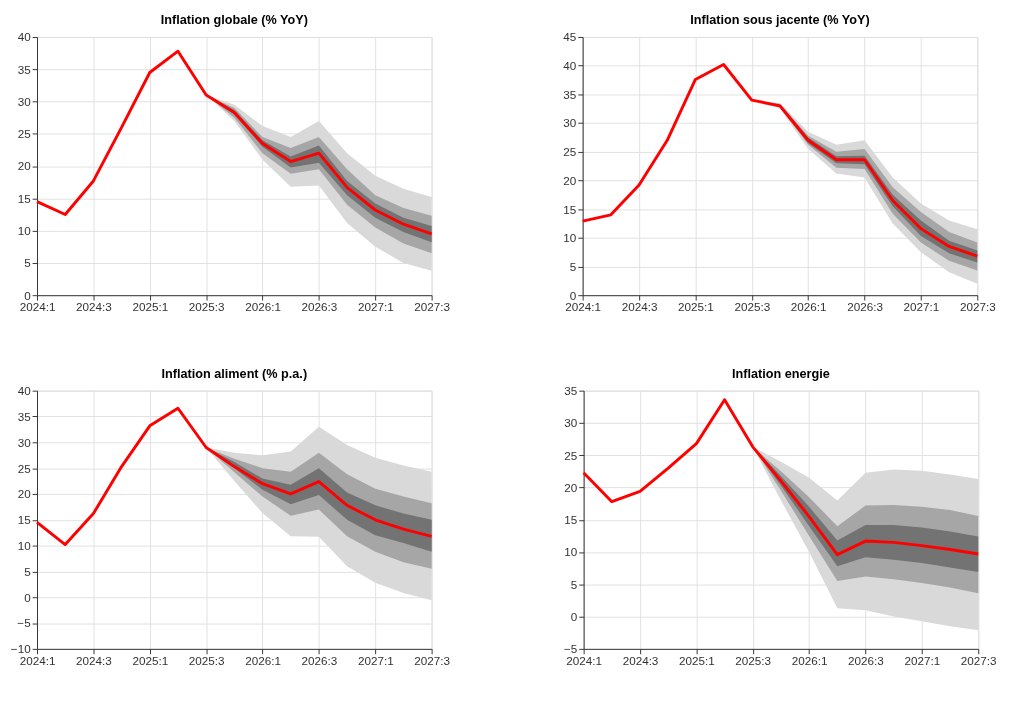  I want to click on y-tick-label: 45, so click(570, 37).